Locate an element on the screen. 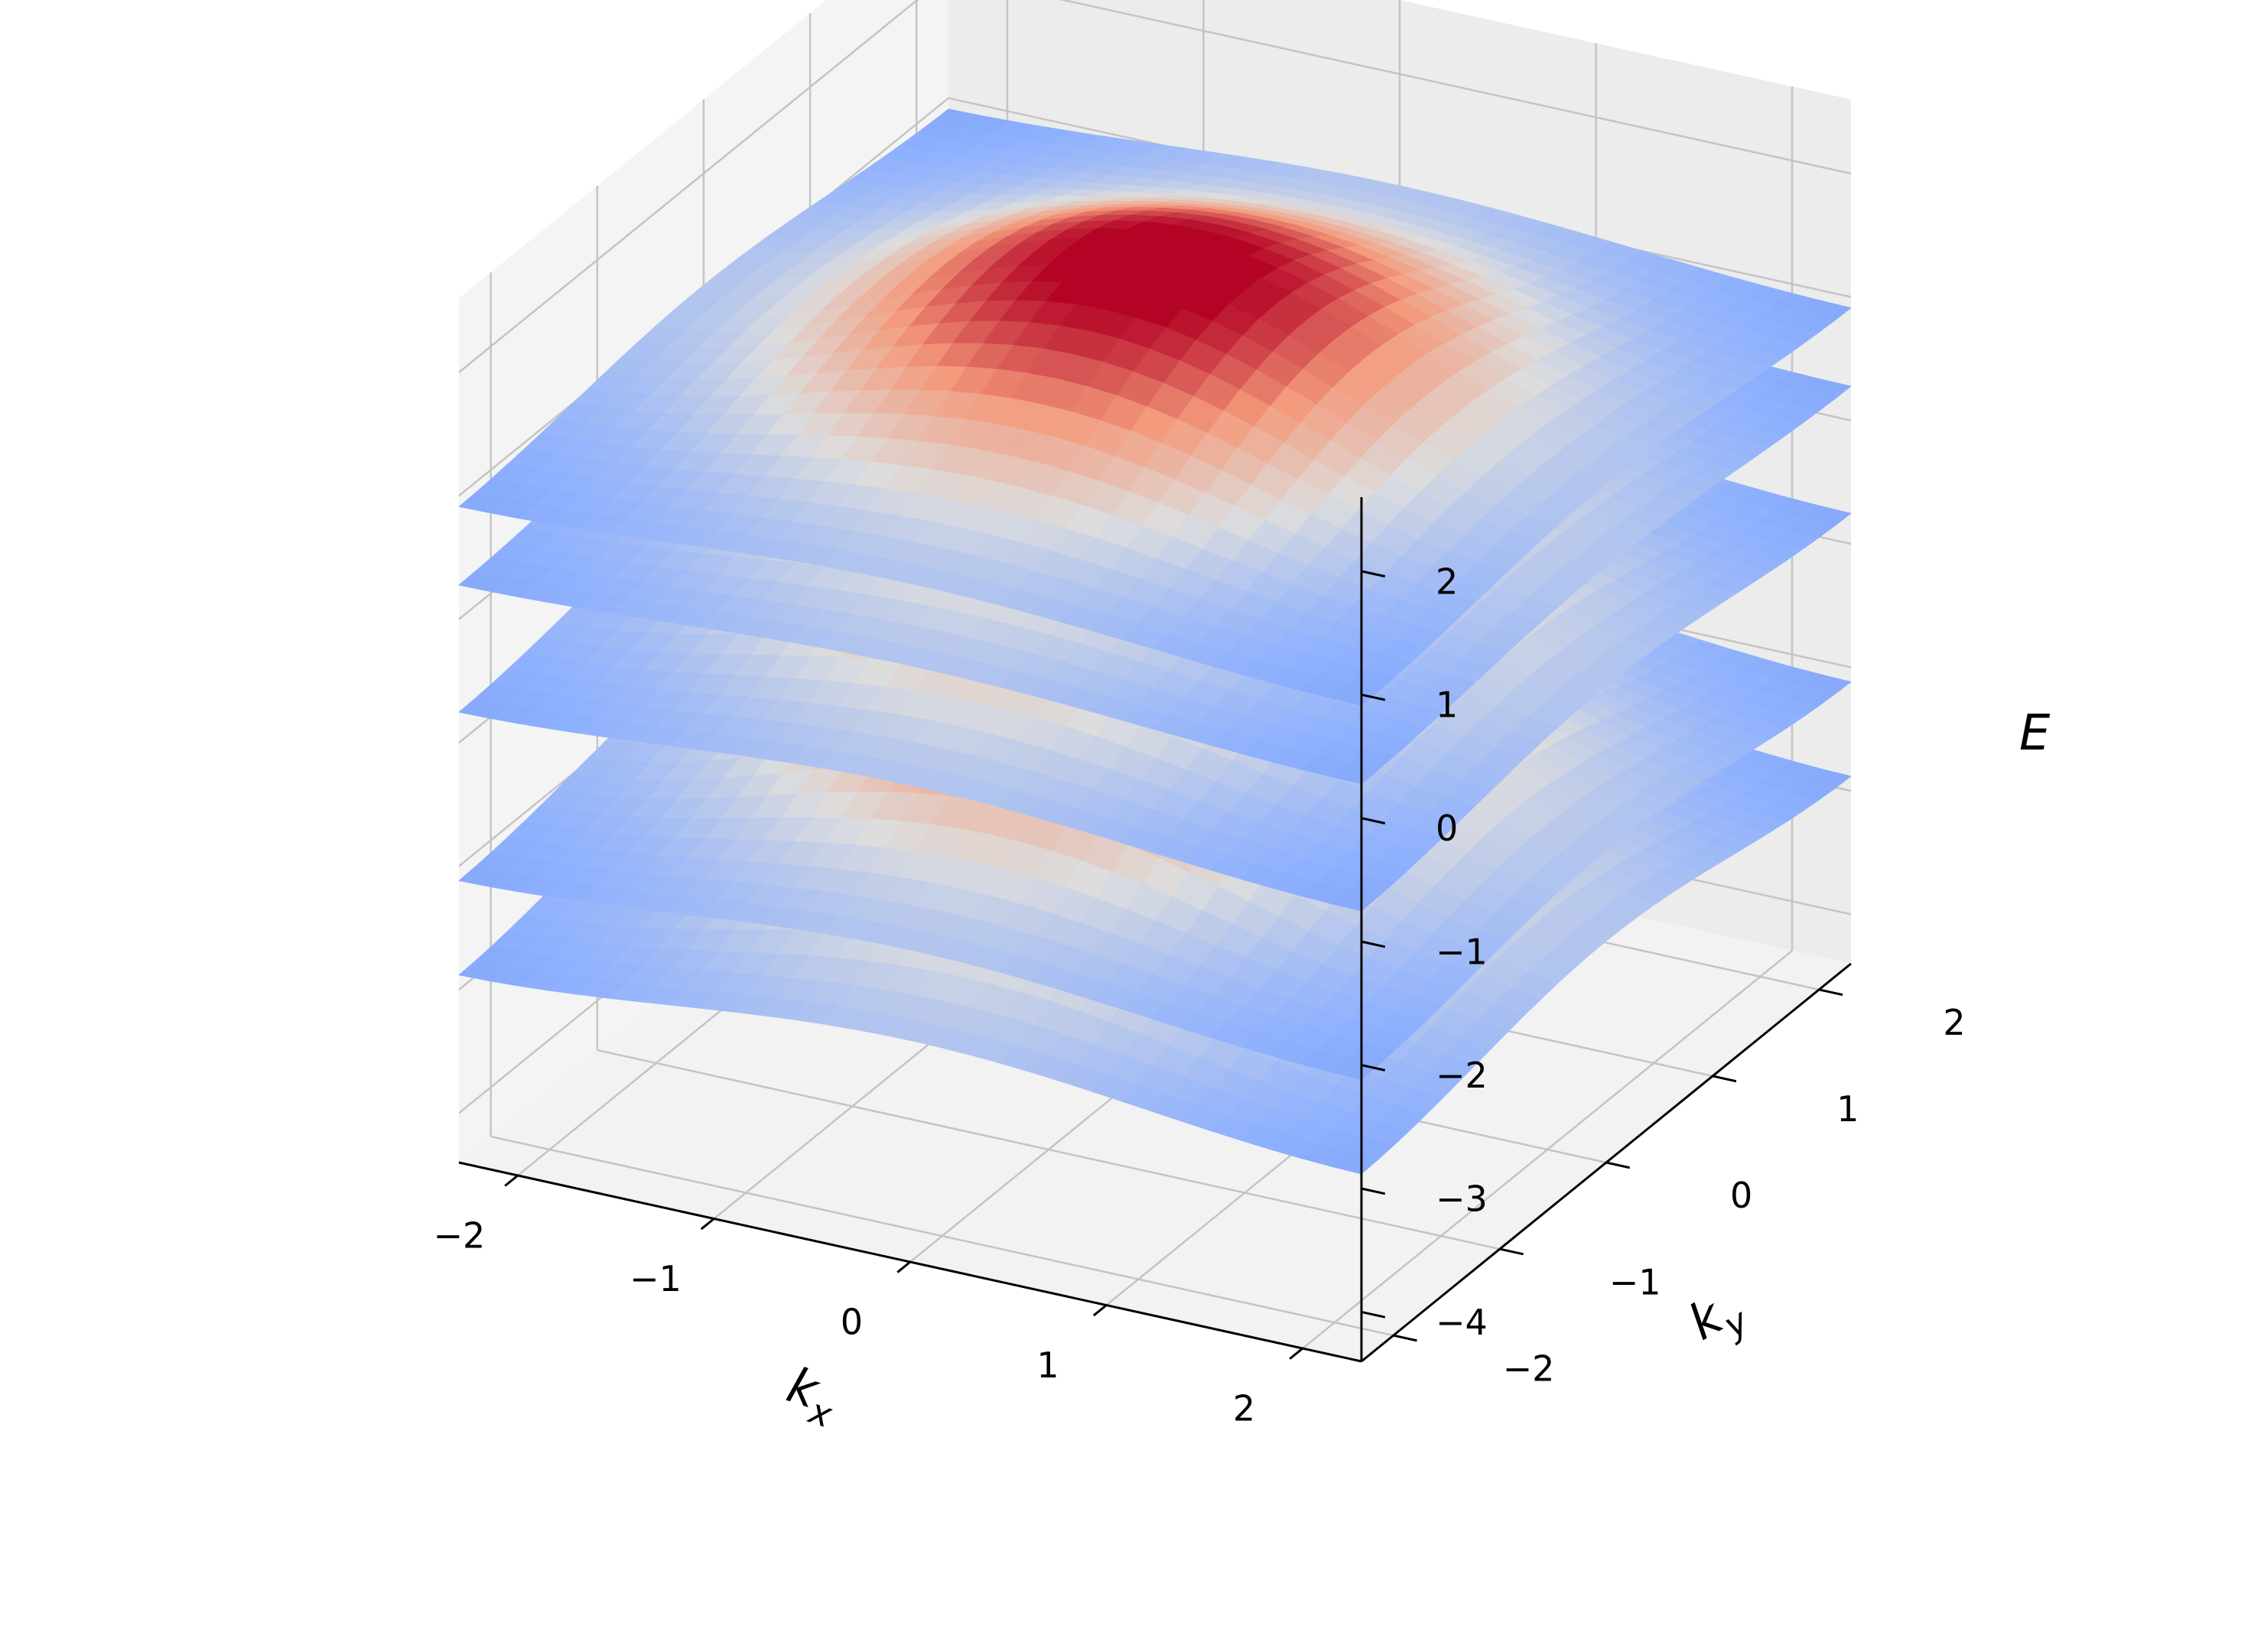 The height and width of the screenshot is (1652, 2264). x-tick-label: 0 is located at coordinates (852, 1323).